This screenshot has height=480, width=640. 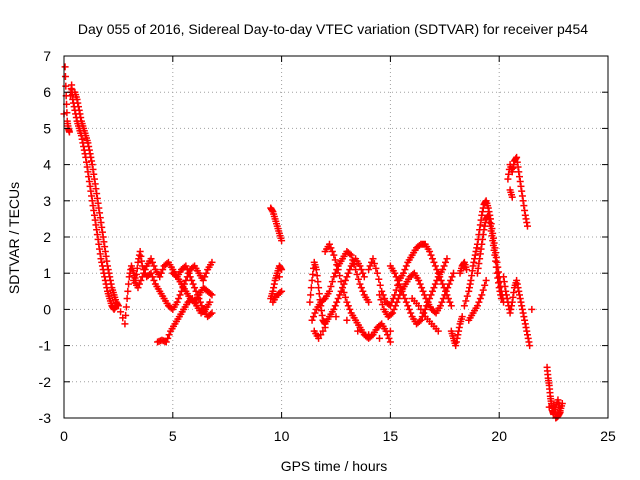 What do you see at coordinates (47, 165) in the screenshot?
I see `y-tick-label: 4` at bounding box center [47, 165].